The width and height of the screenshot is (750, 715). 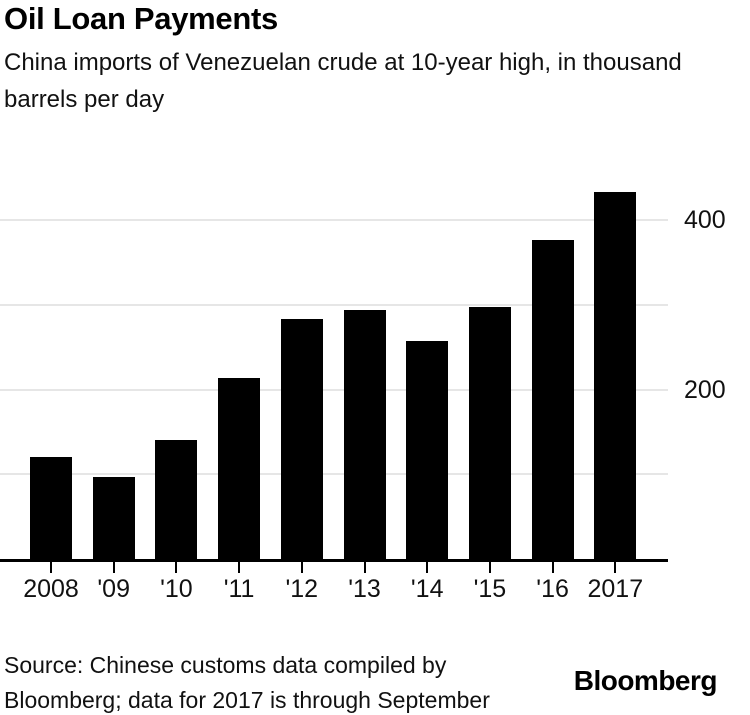 I want to click on x-tick-label-10: '10, so click(x=176, y=589).